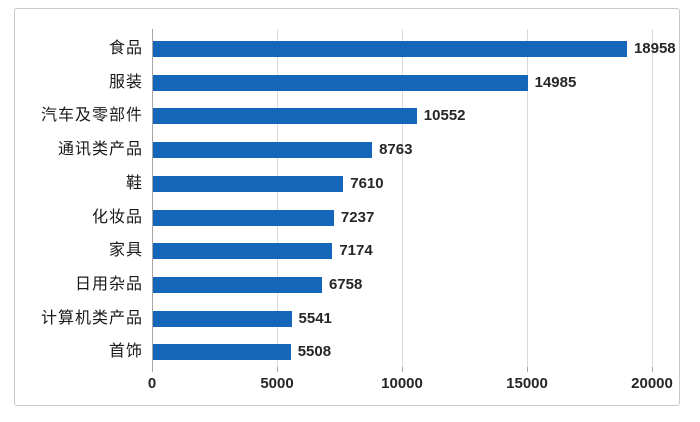  What do you see at coordinates (402, 383) in the screenshot?
I see `x-axis-tick-label: 10000` at bounding box center [402, 383].